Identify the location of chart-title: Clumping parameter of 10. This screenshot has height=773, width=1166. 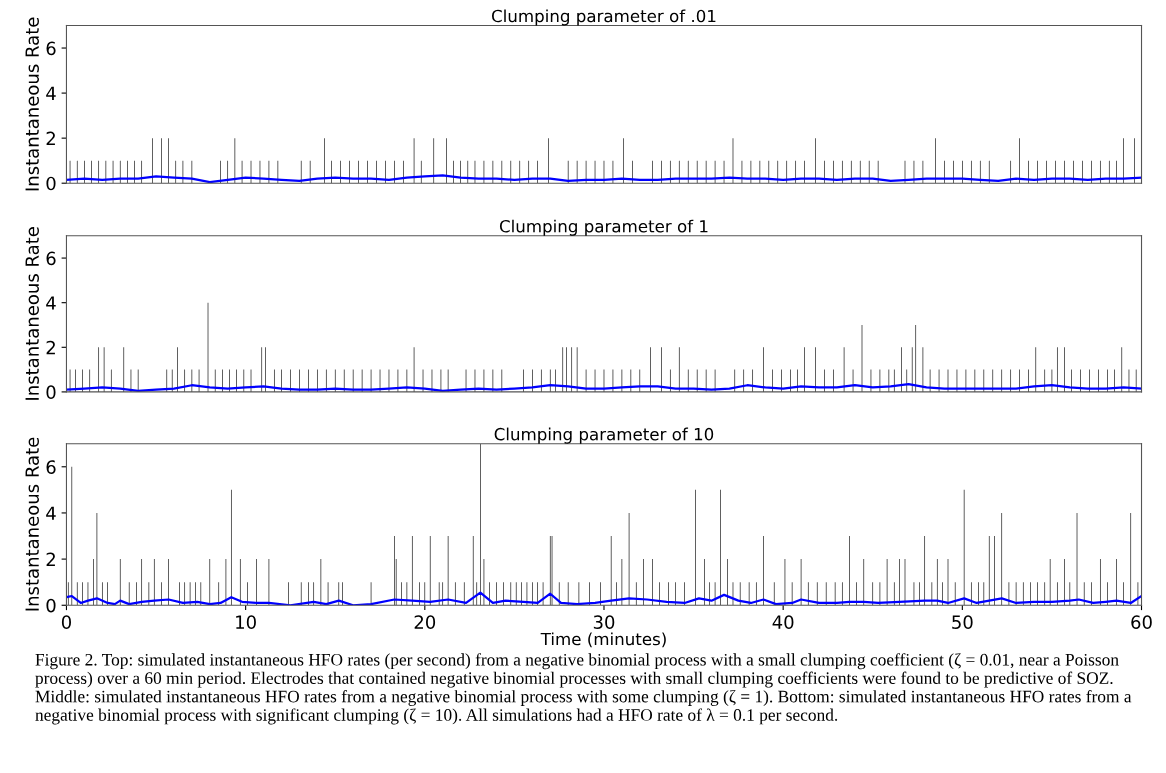
(604, 435).